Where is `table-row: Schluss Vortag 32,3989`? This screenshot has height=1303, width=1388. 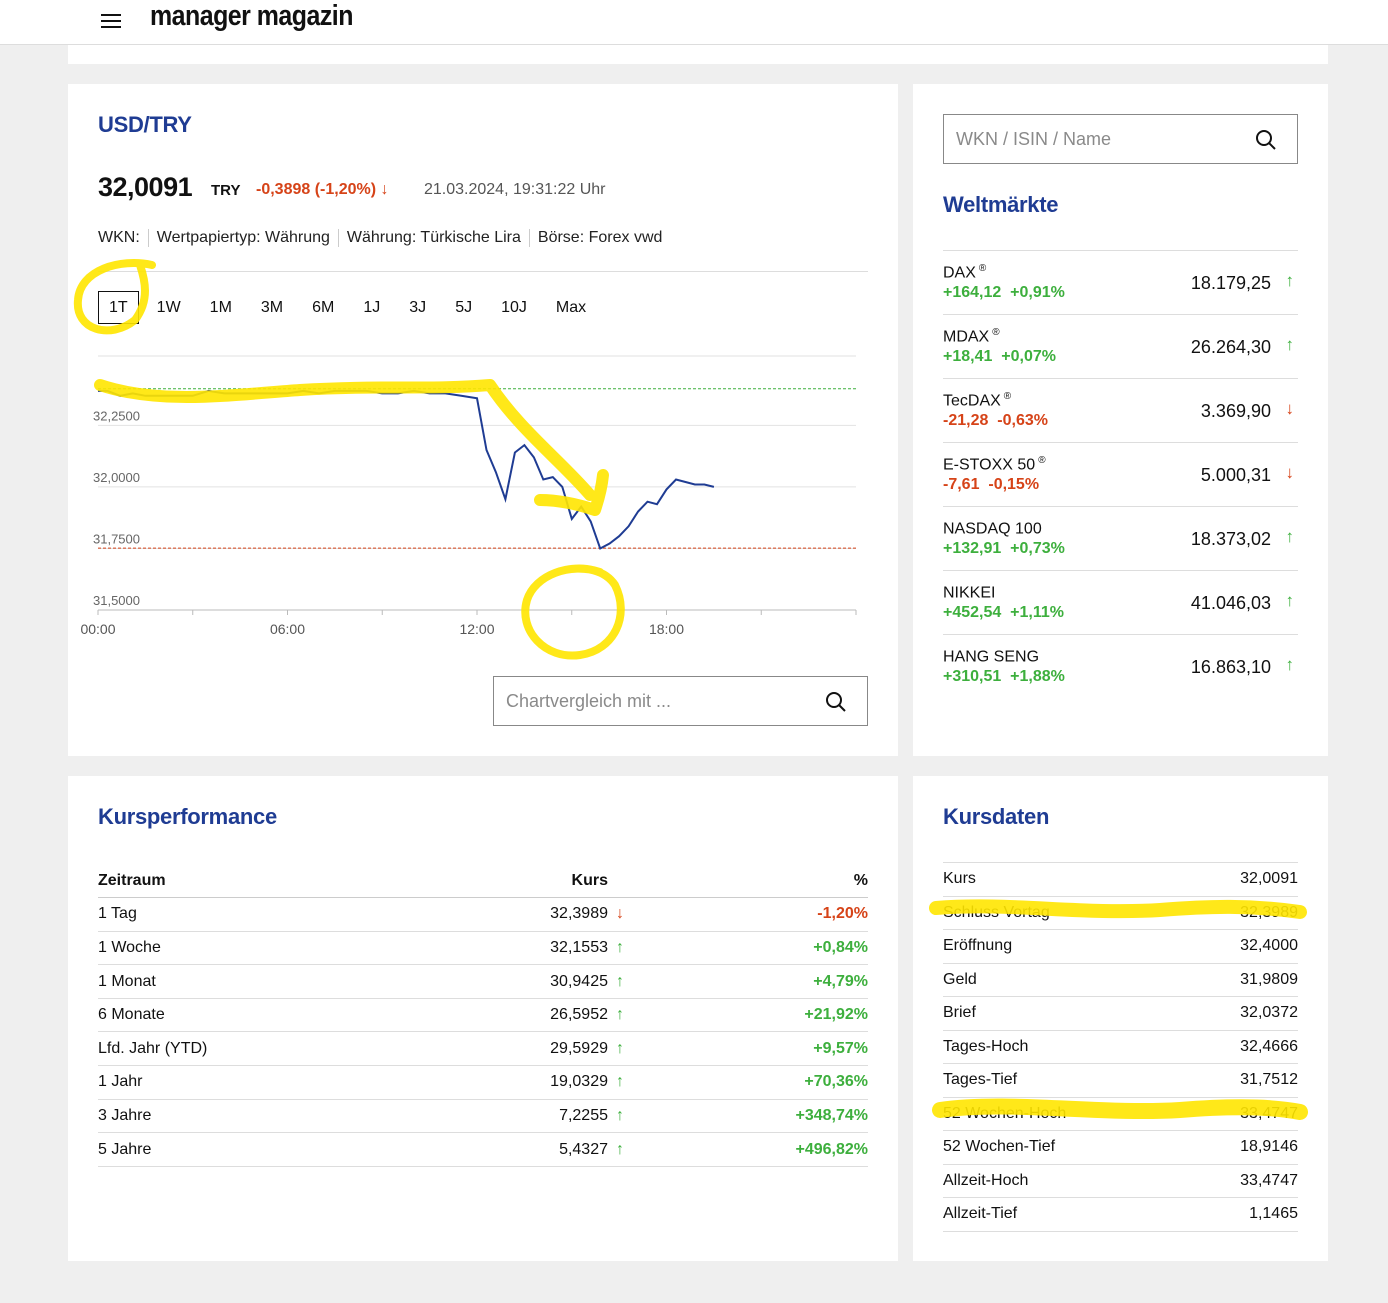 table-row: Schluss Vortag 32,3989 is located at coordinates (1120, 913).